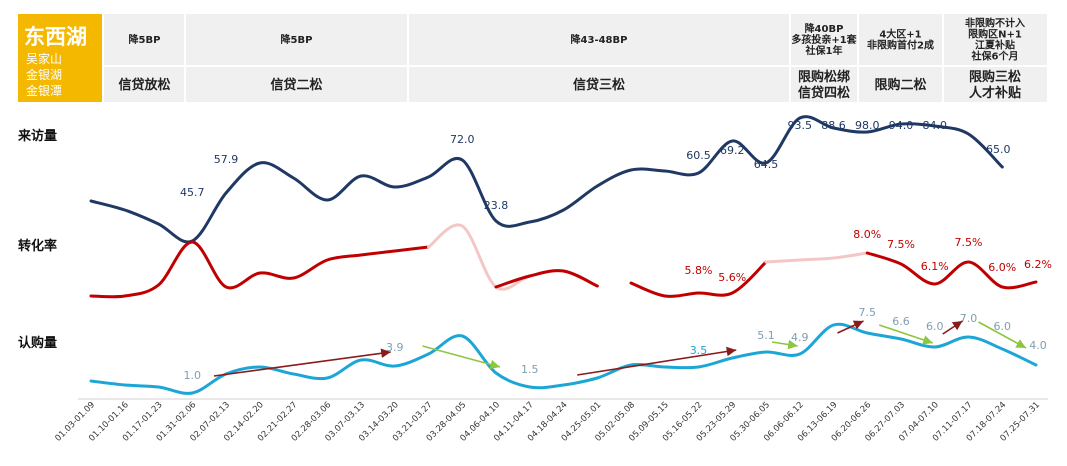 This screenshot has height=466, width=1067. What do you see at coordinates (935, 266) in the screenshot?
I see `conversion-value-label: 6.1%` at bounding box center [935, 266].